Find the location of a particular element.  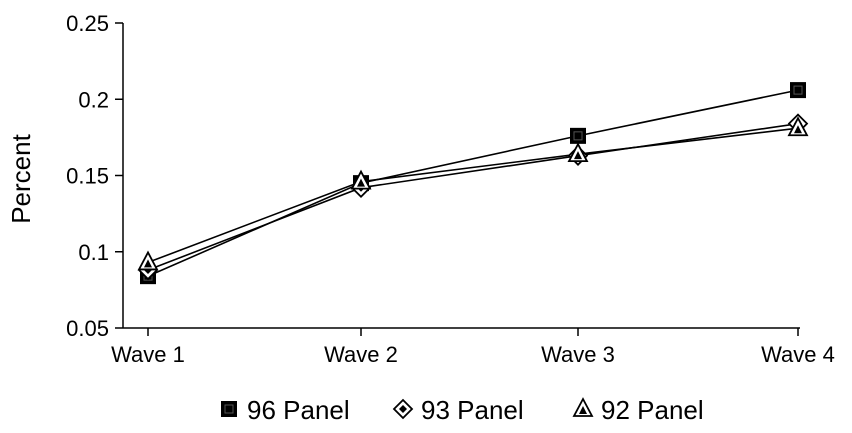

x-tick-label: Wave 1 is located at coordinates (148, 354).